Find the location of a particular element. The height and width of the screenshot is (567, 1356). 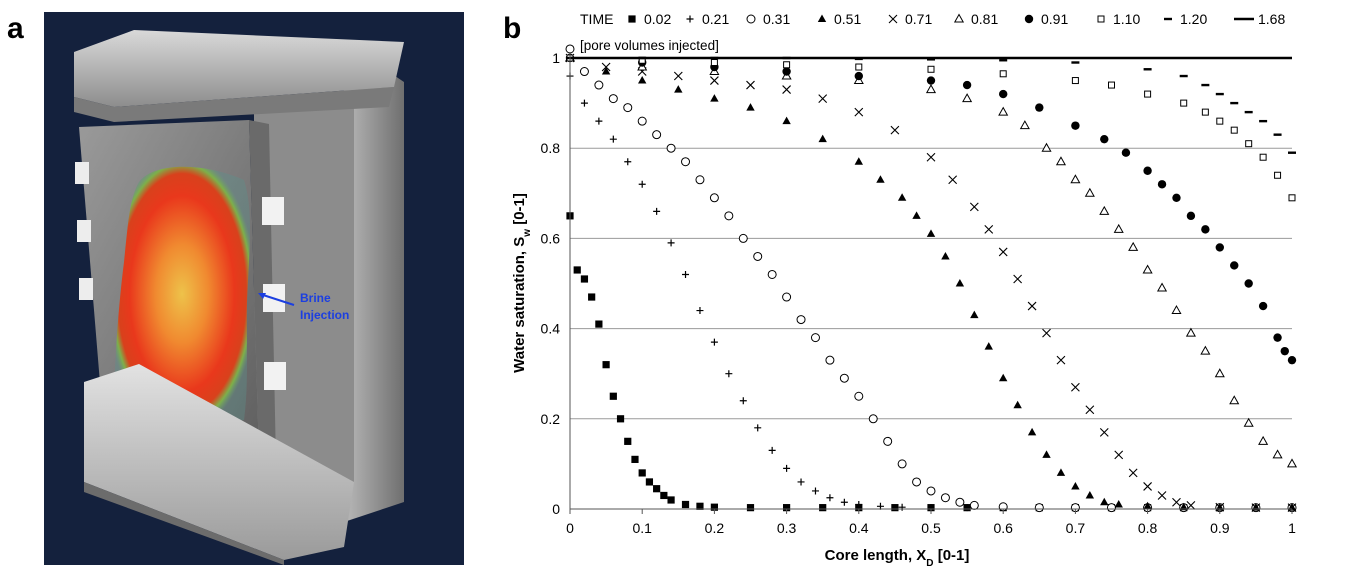

x-tick-label: 0.5 is located at coordinates (931, 528).